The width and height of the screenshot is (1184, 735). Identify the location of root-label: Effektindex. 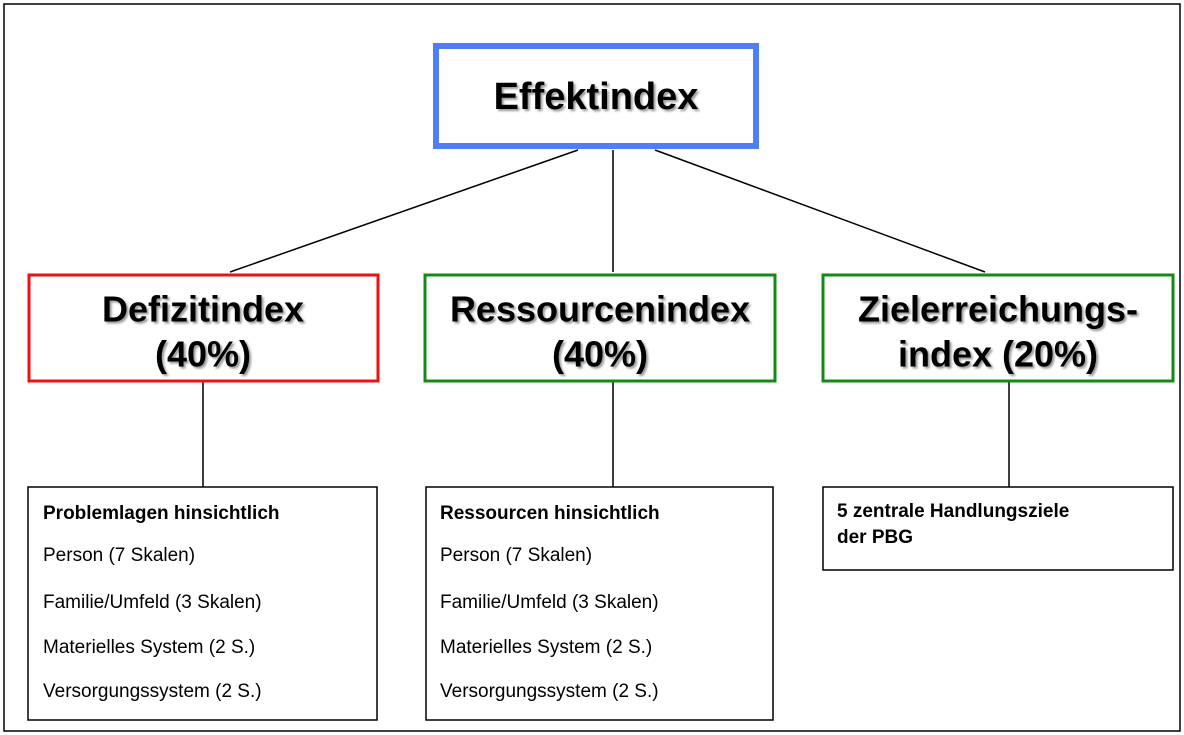
(596, 97).